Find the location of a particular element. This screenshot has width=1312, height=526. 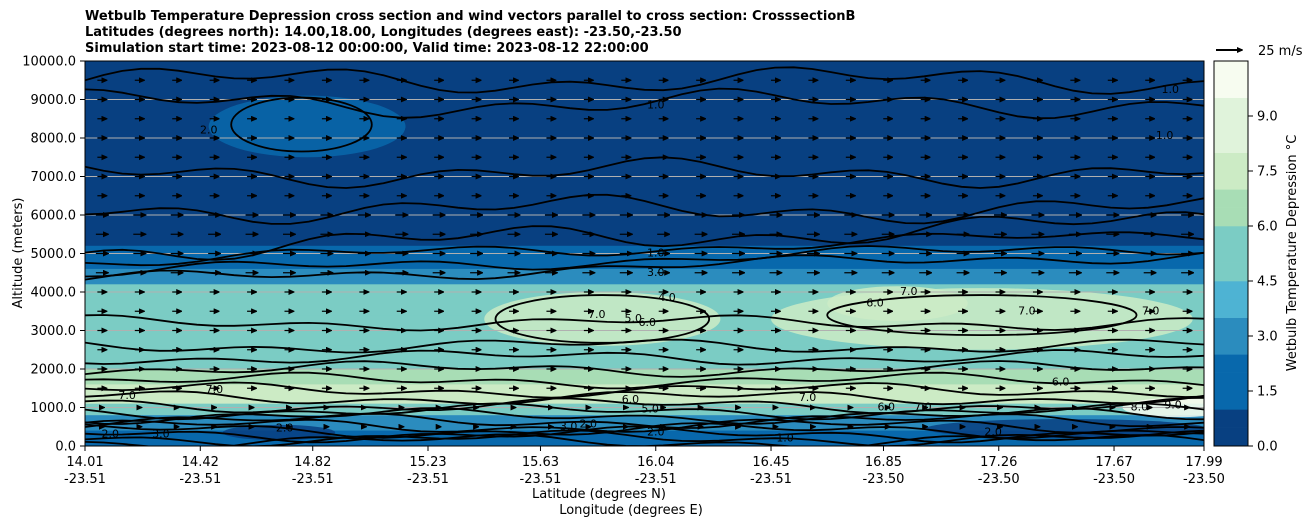

x-axis-label-longitude: Longitude (degrees E) is located at coordinates (631, 510).